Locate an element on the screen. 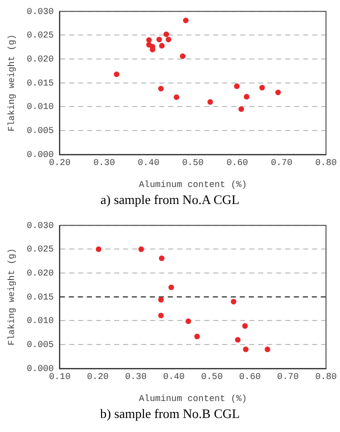 This screenshot has width=340, height=432. text: b) sample from No.B CGL is located at coordinates (170, 414).